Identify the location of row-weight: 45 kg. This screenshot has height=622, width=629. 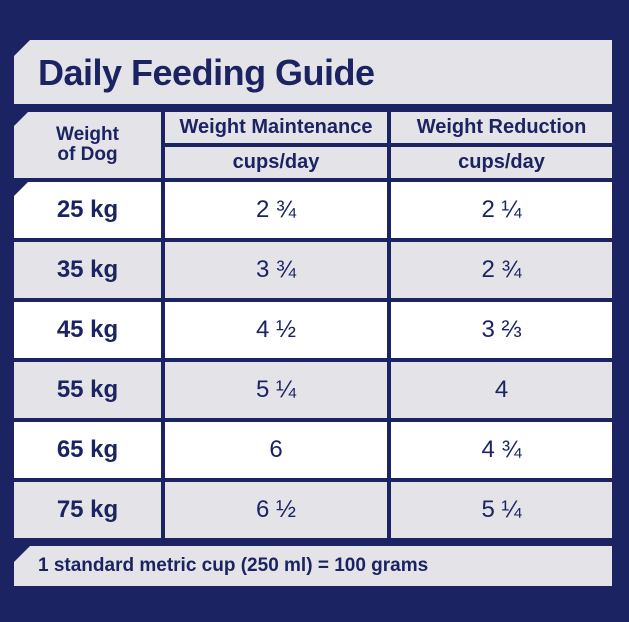
(87, 330).